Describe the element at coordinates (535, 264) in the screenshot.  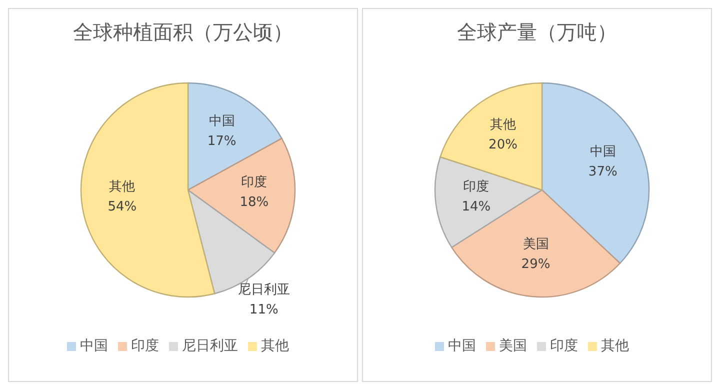
I see `data-label: 29%` at that location.